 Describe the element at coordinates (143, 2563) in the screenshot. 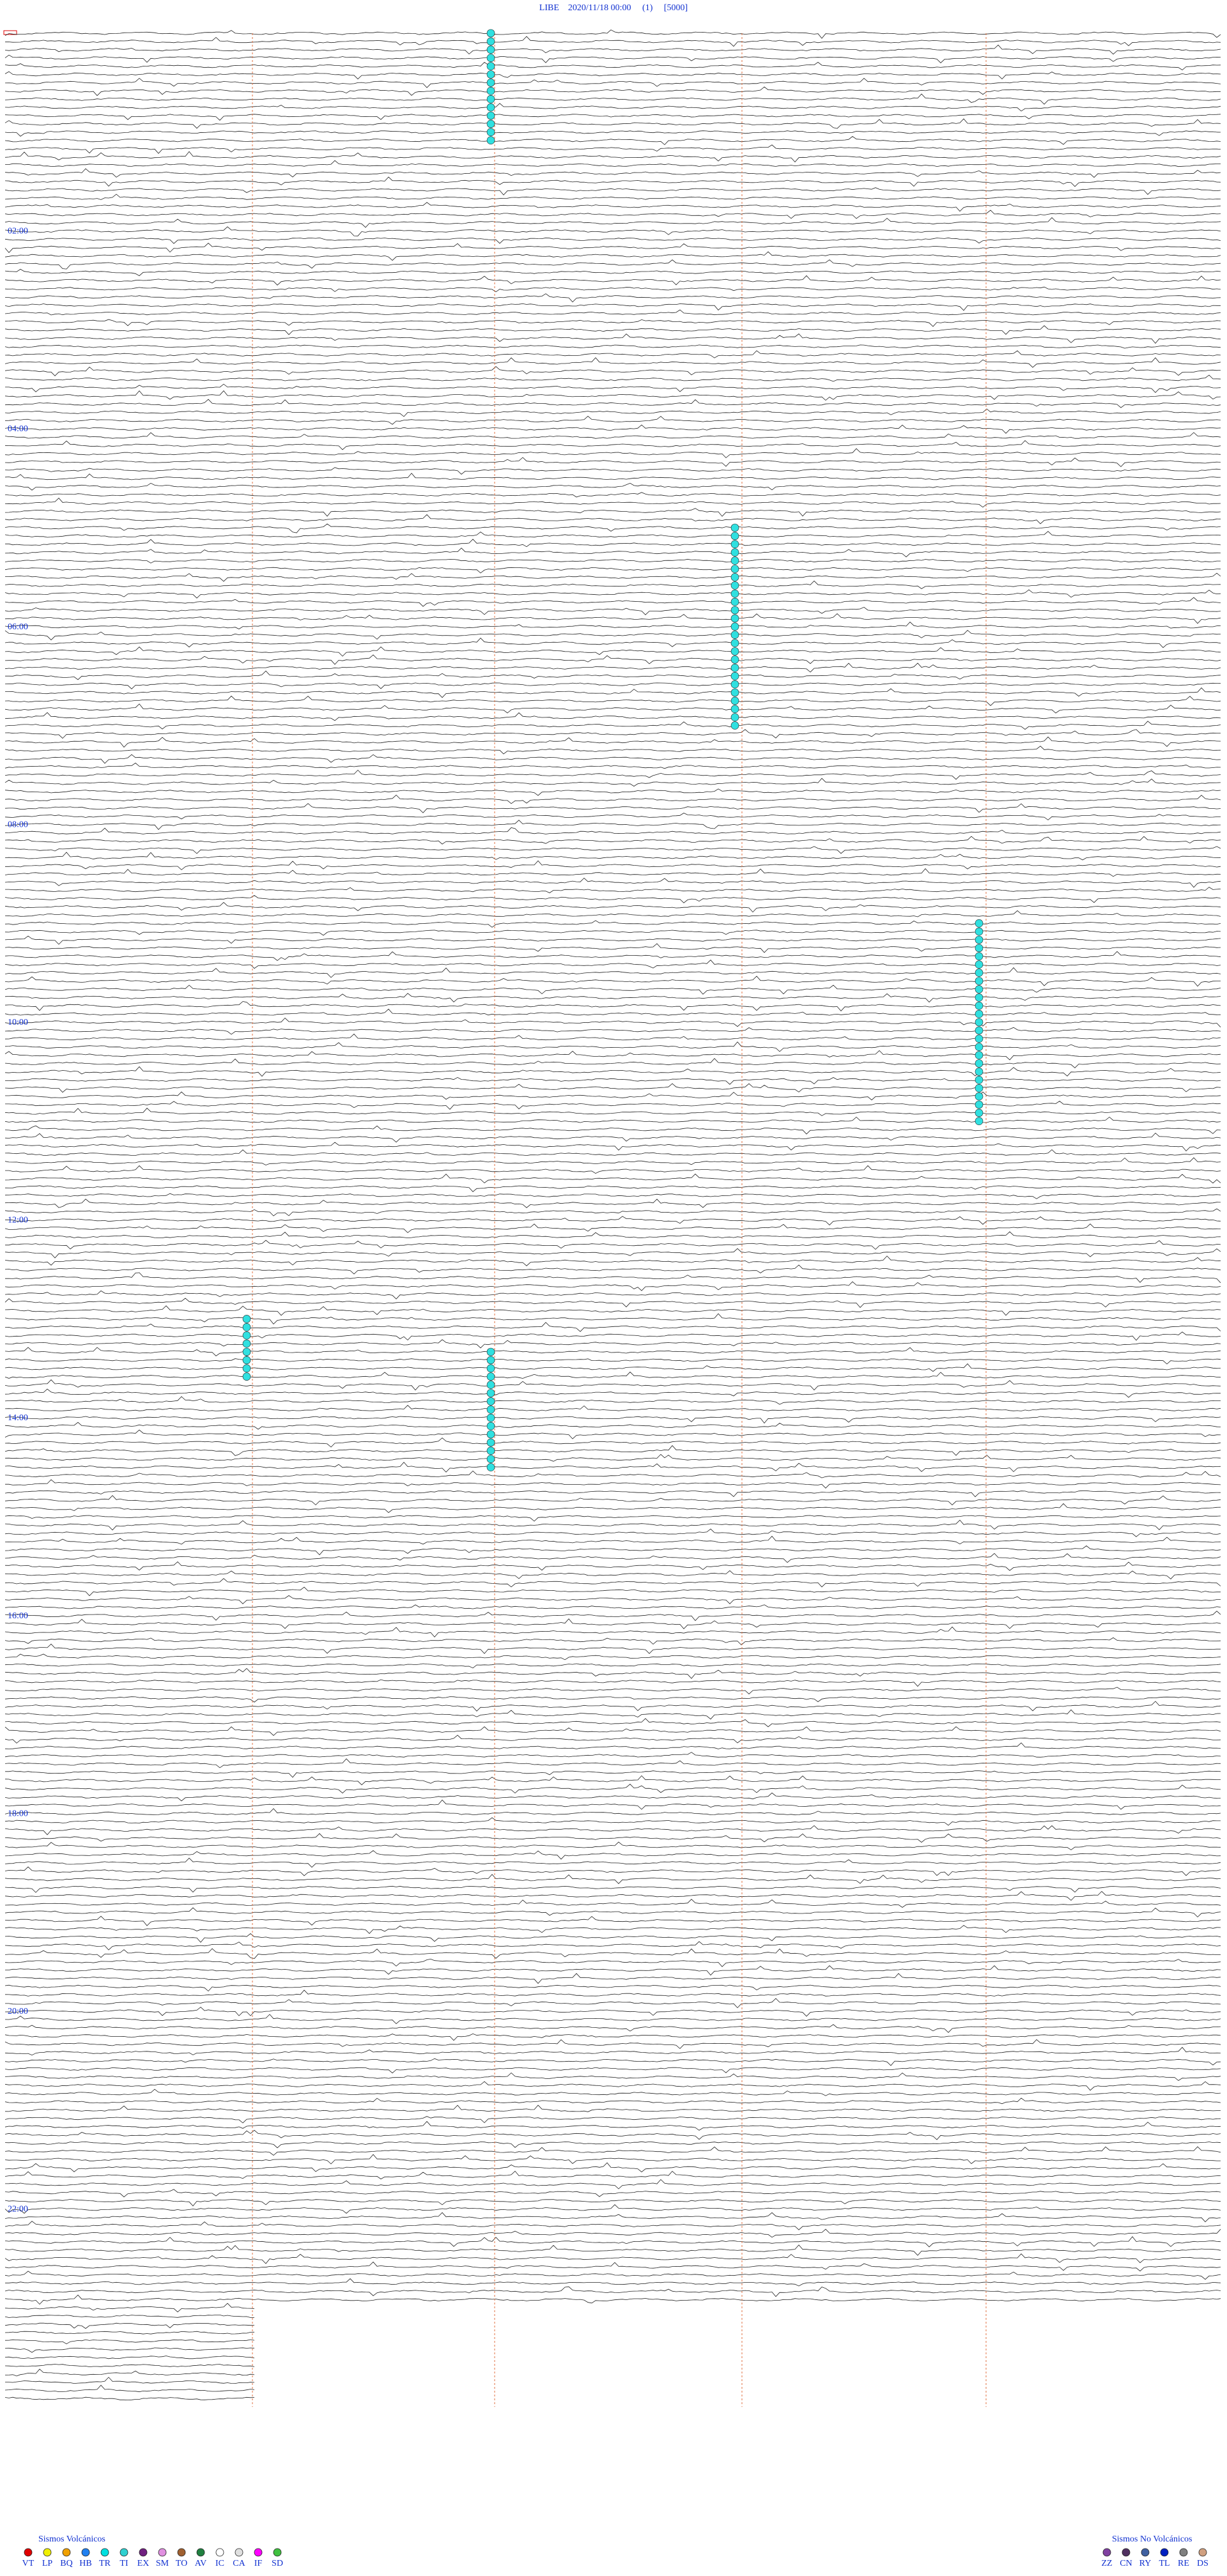

I see `legend-code: EX` at that location.